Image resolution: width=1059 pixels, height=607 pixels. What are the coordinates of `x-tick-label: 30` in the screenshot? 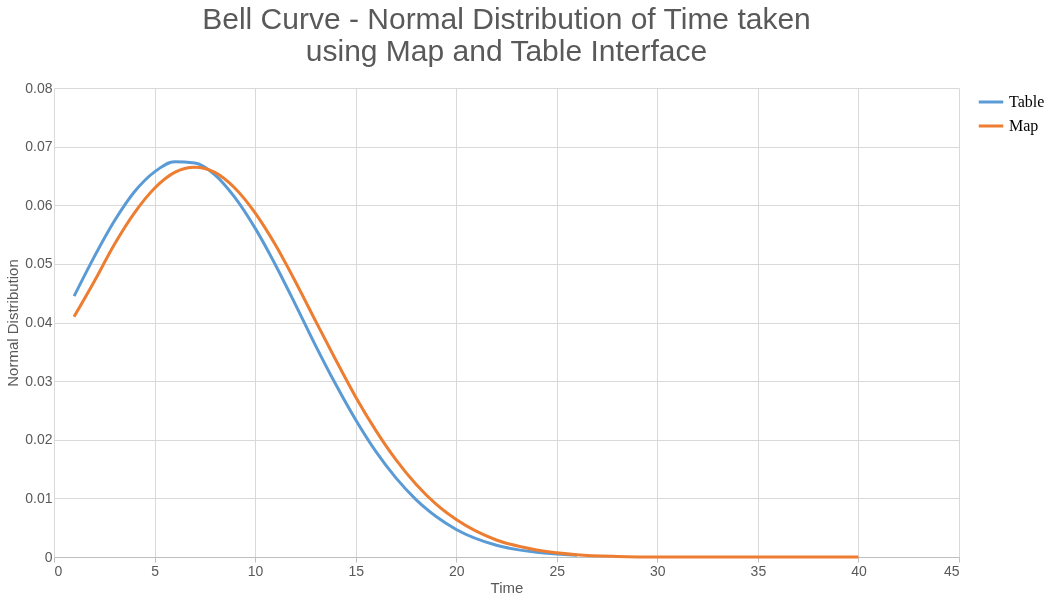 It's located at (658, 570).